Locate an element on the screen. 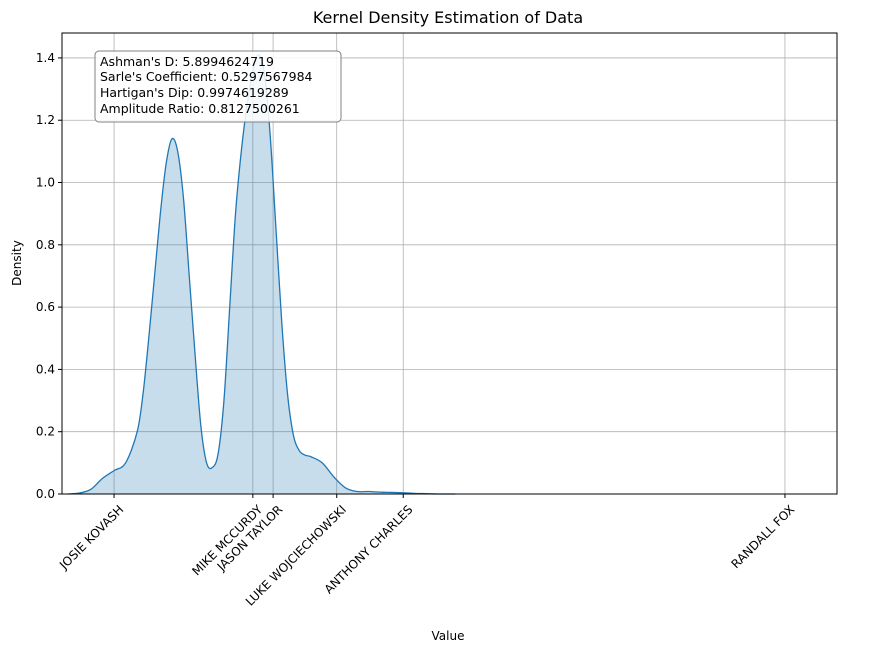  annotation-line-ashman: Ashman's D: 5.8994624719 is located at coordinates (187, 61).